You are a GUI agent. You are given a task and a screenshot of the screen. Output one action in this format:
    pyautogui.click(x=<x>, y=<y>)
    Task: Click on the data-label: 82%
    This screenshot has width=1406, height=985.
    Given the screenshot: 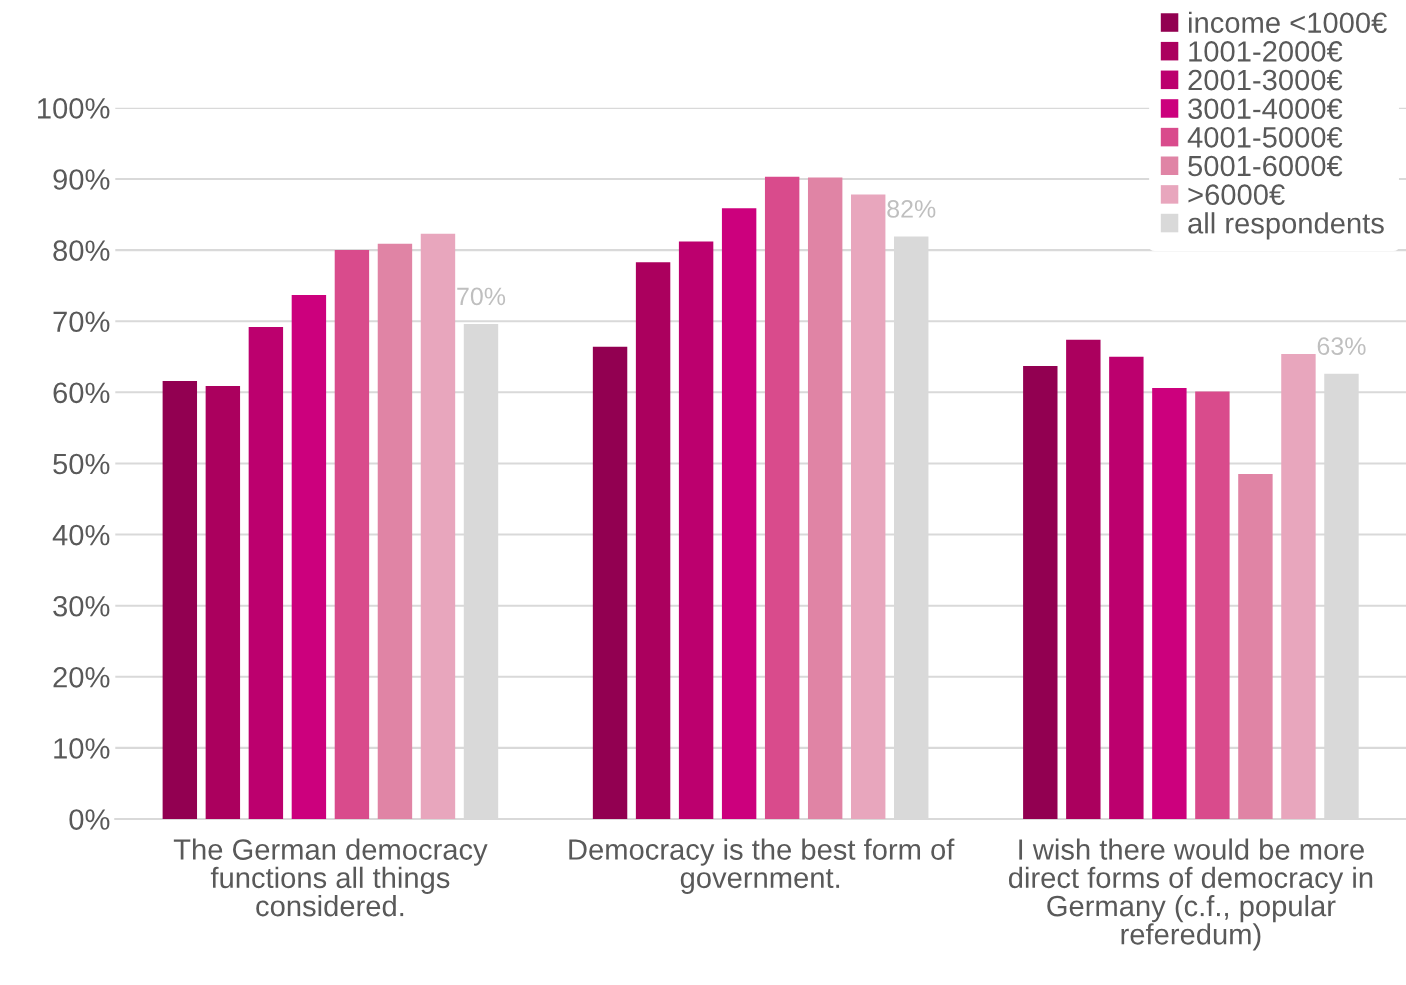 What is the action you would take?
    pyautogui.click(x=911, y=209)
    